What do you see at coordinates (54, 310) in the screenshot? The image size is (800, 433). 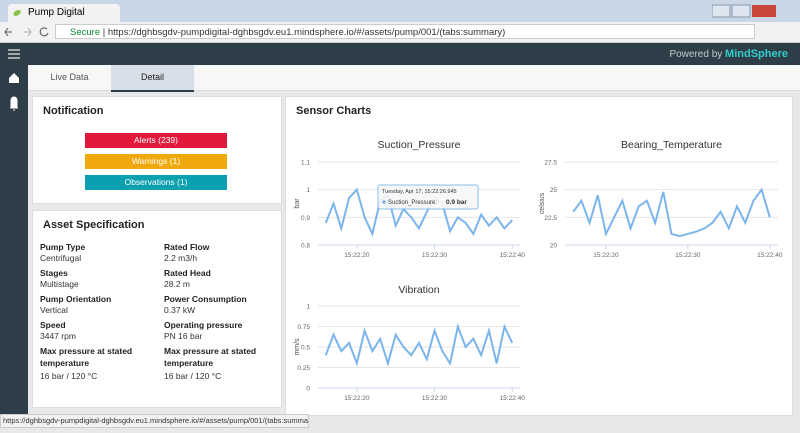 I see `field-value: Vertical` at bounding box center [54, 310].